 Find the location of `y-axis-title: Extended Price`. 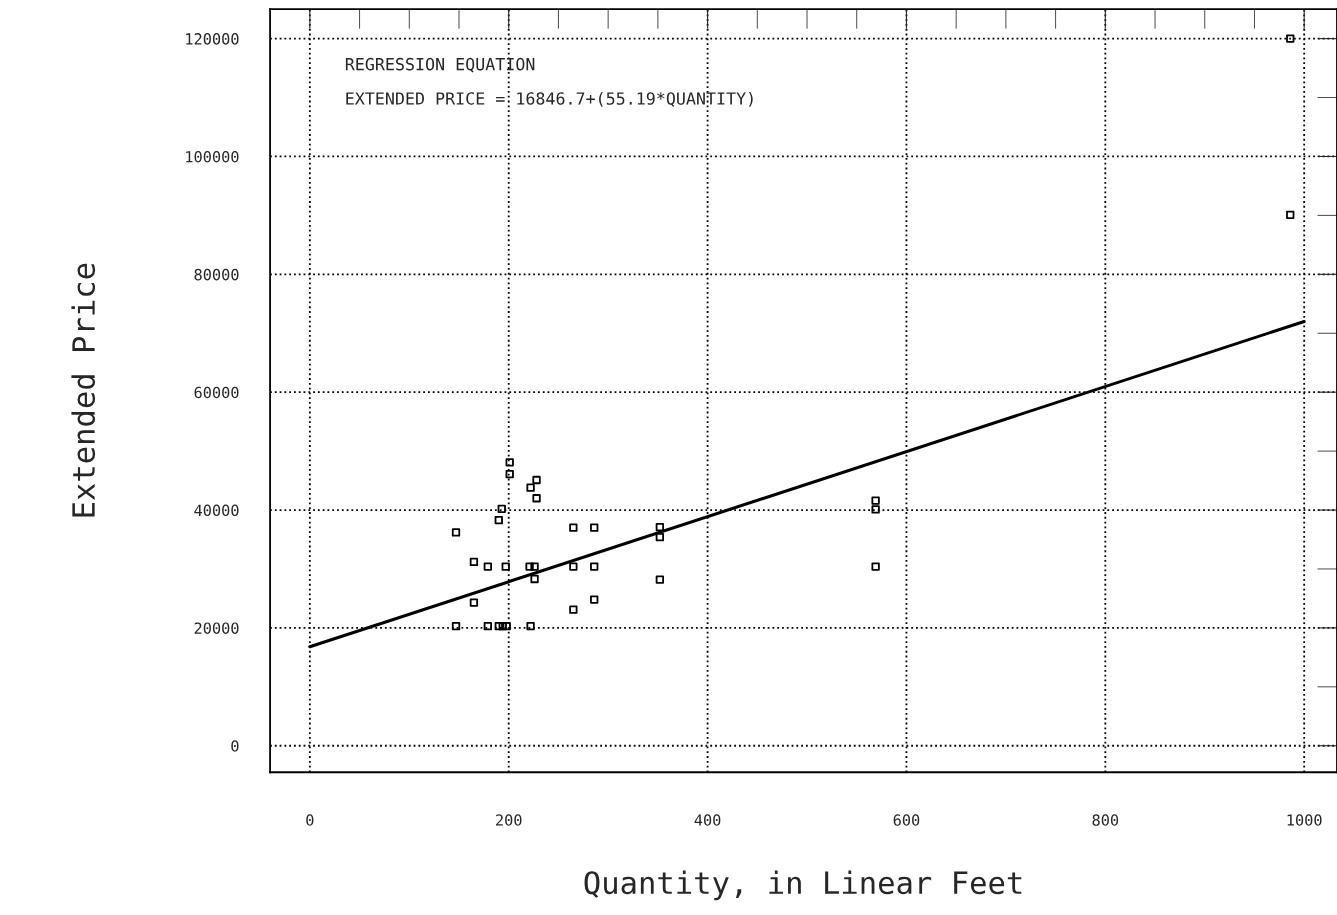

y-axis-title: Extended Price is located at coordinates (83, 390).